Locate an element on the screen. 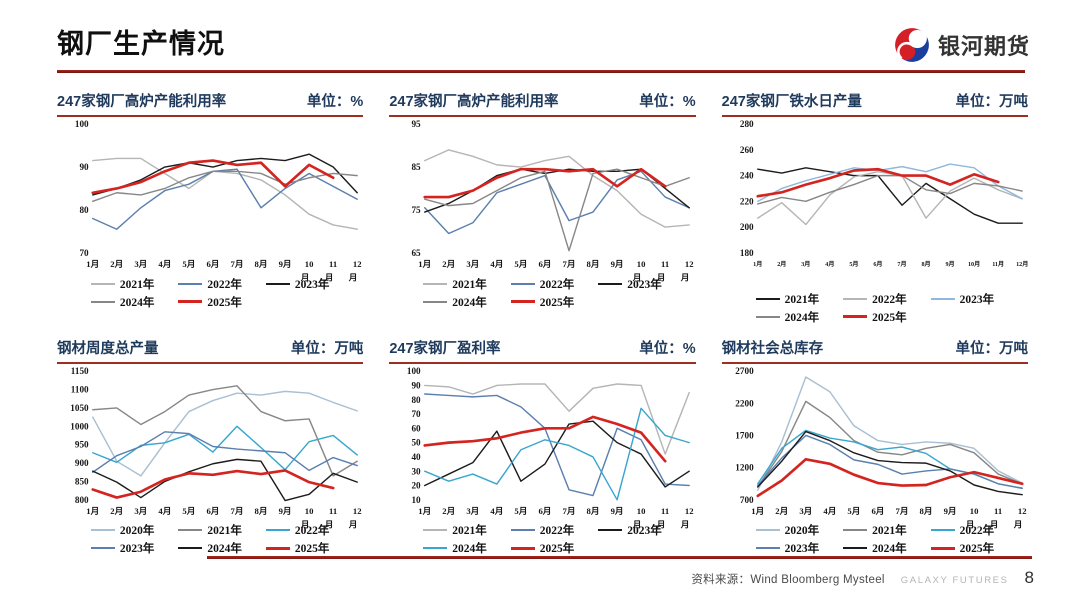 Image resolution: width=1080 pixels, height=608 pixels. axis-label: 8月 is located at coordinates (261, 511).